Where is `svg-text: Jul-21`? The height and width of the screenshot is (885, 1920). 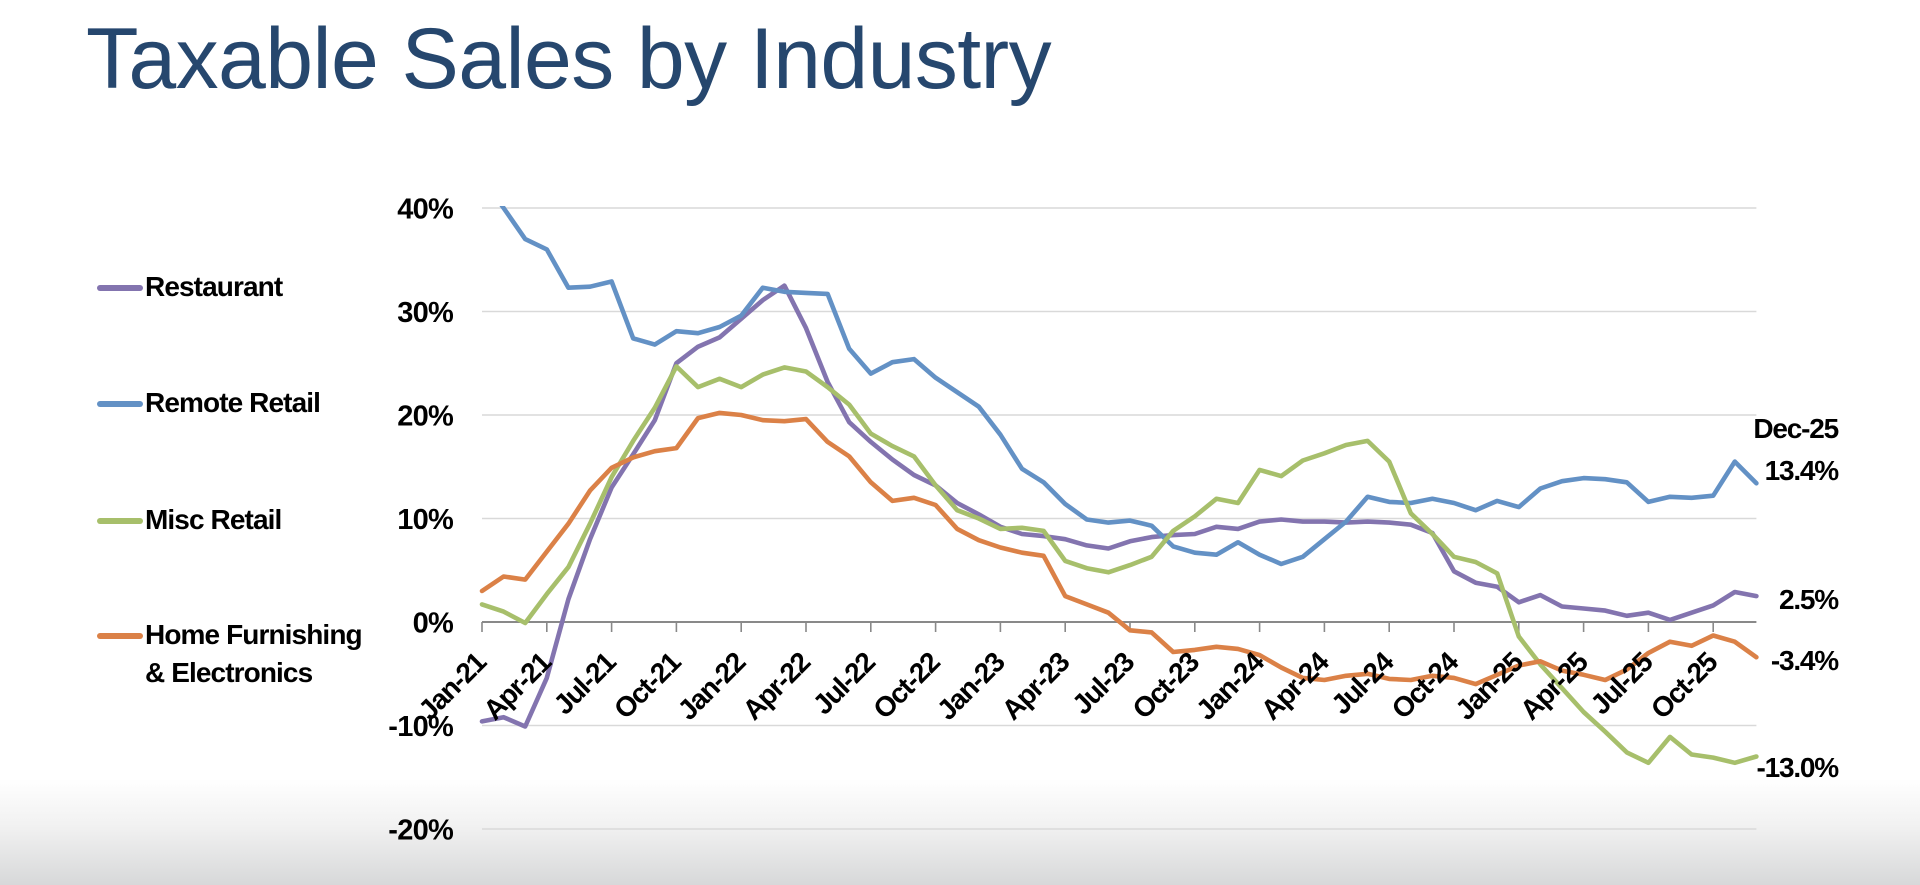
svg-text: Jul-21 is located at coordinates (585, 683).